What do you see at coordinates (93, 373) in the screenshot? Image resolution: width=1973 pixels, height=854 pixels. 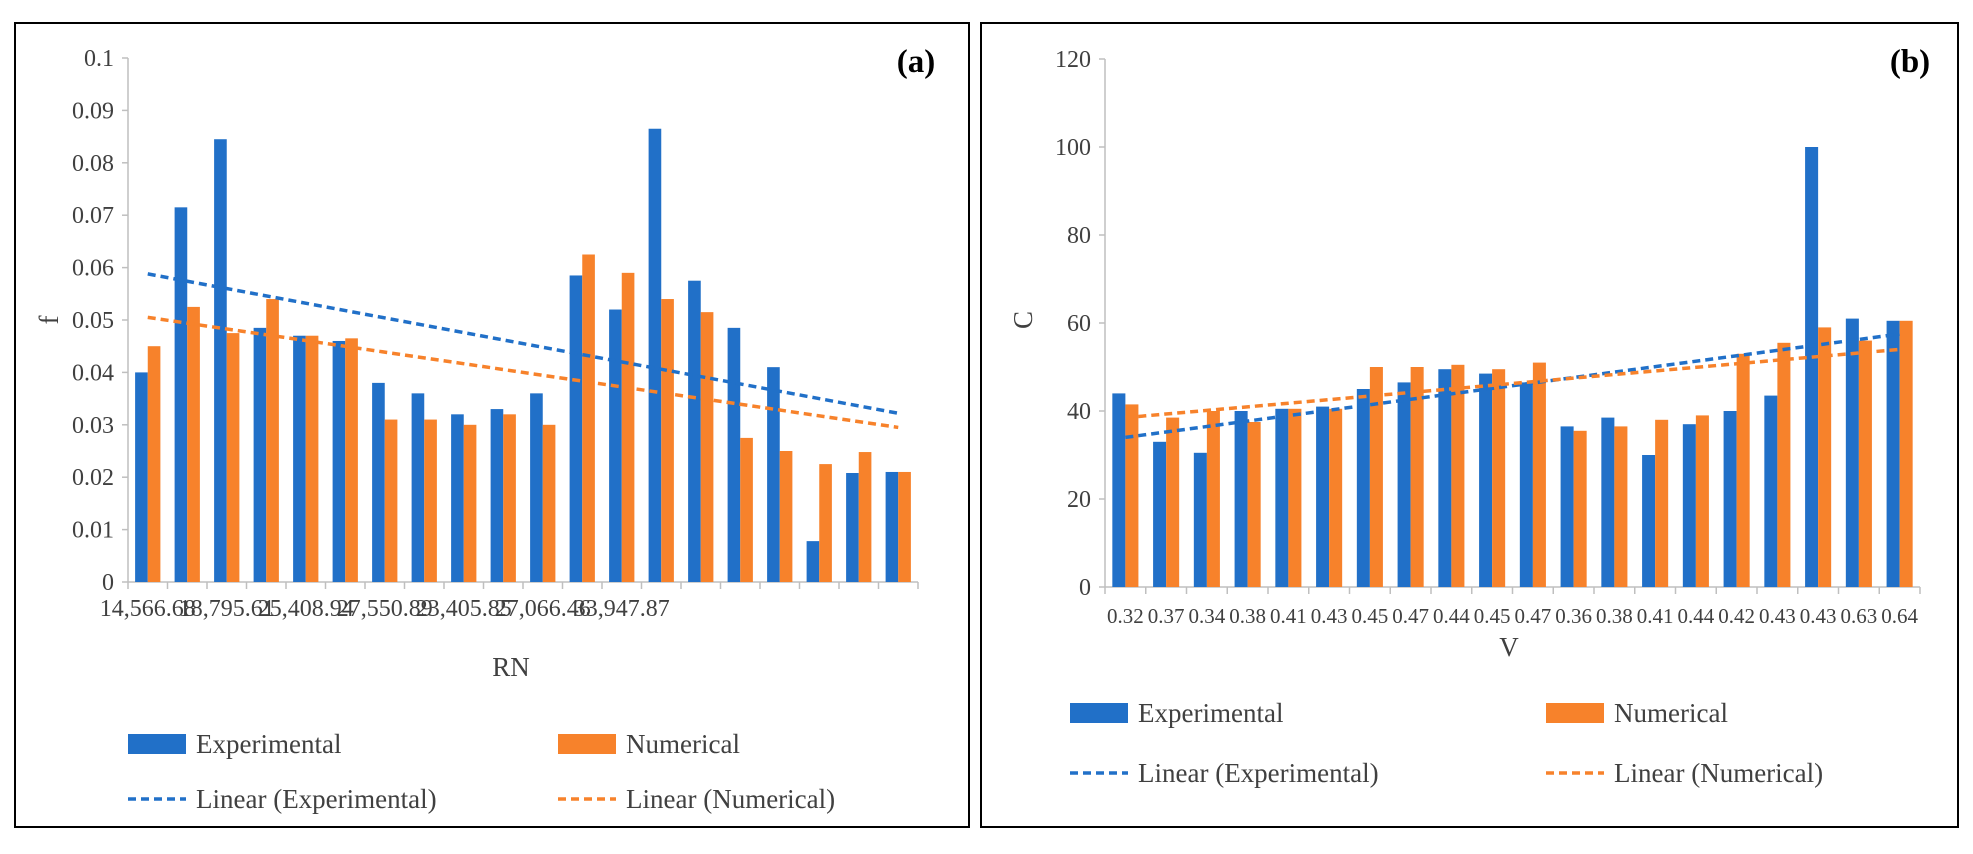 I see `y-tick-label: 0.04` at bounding box center [93, 373].